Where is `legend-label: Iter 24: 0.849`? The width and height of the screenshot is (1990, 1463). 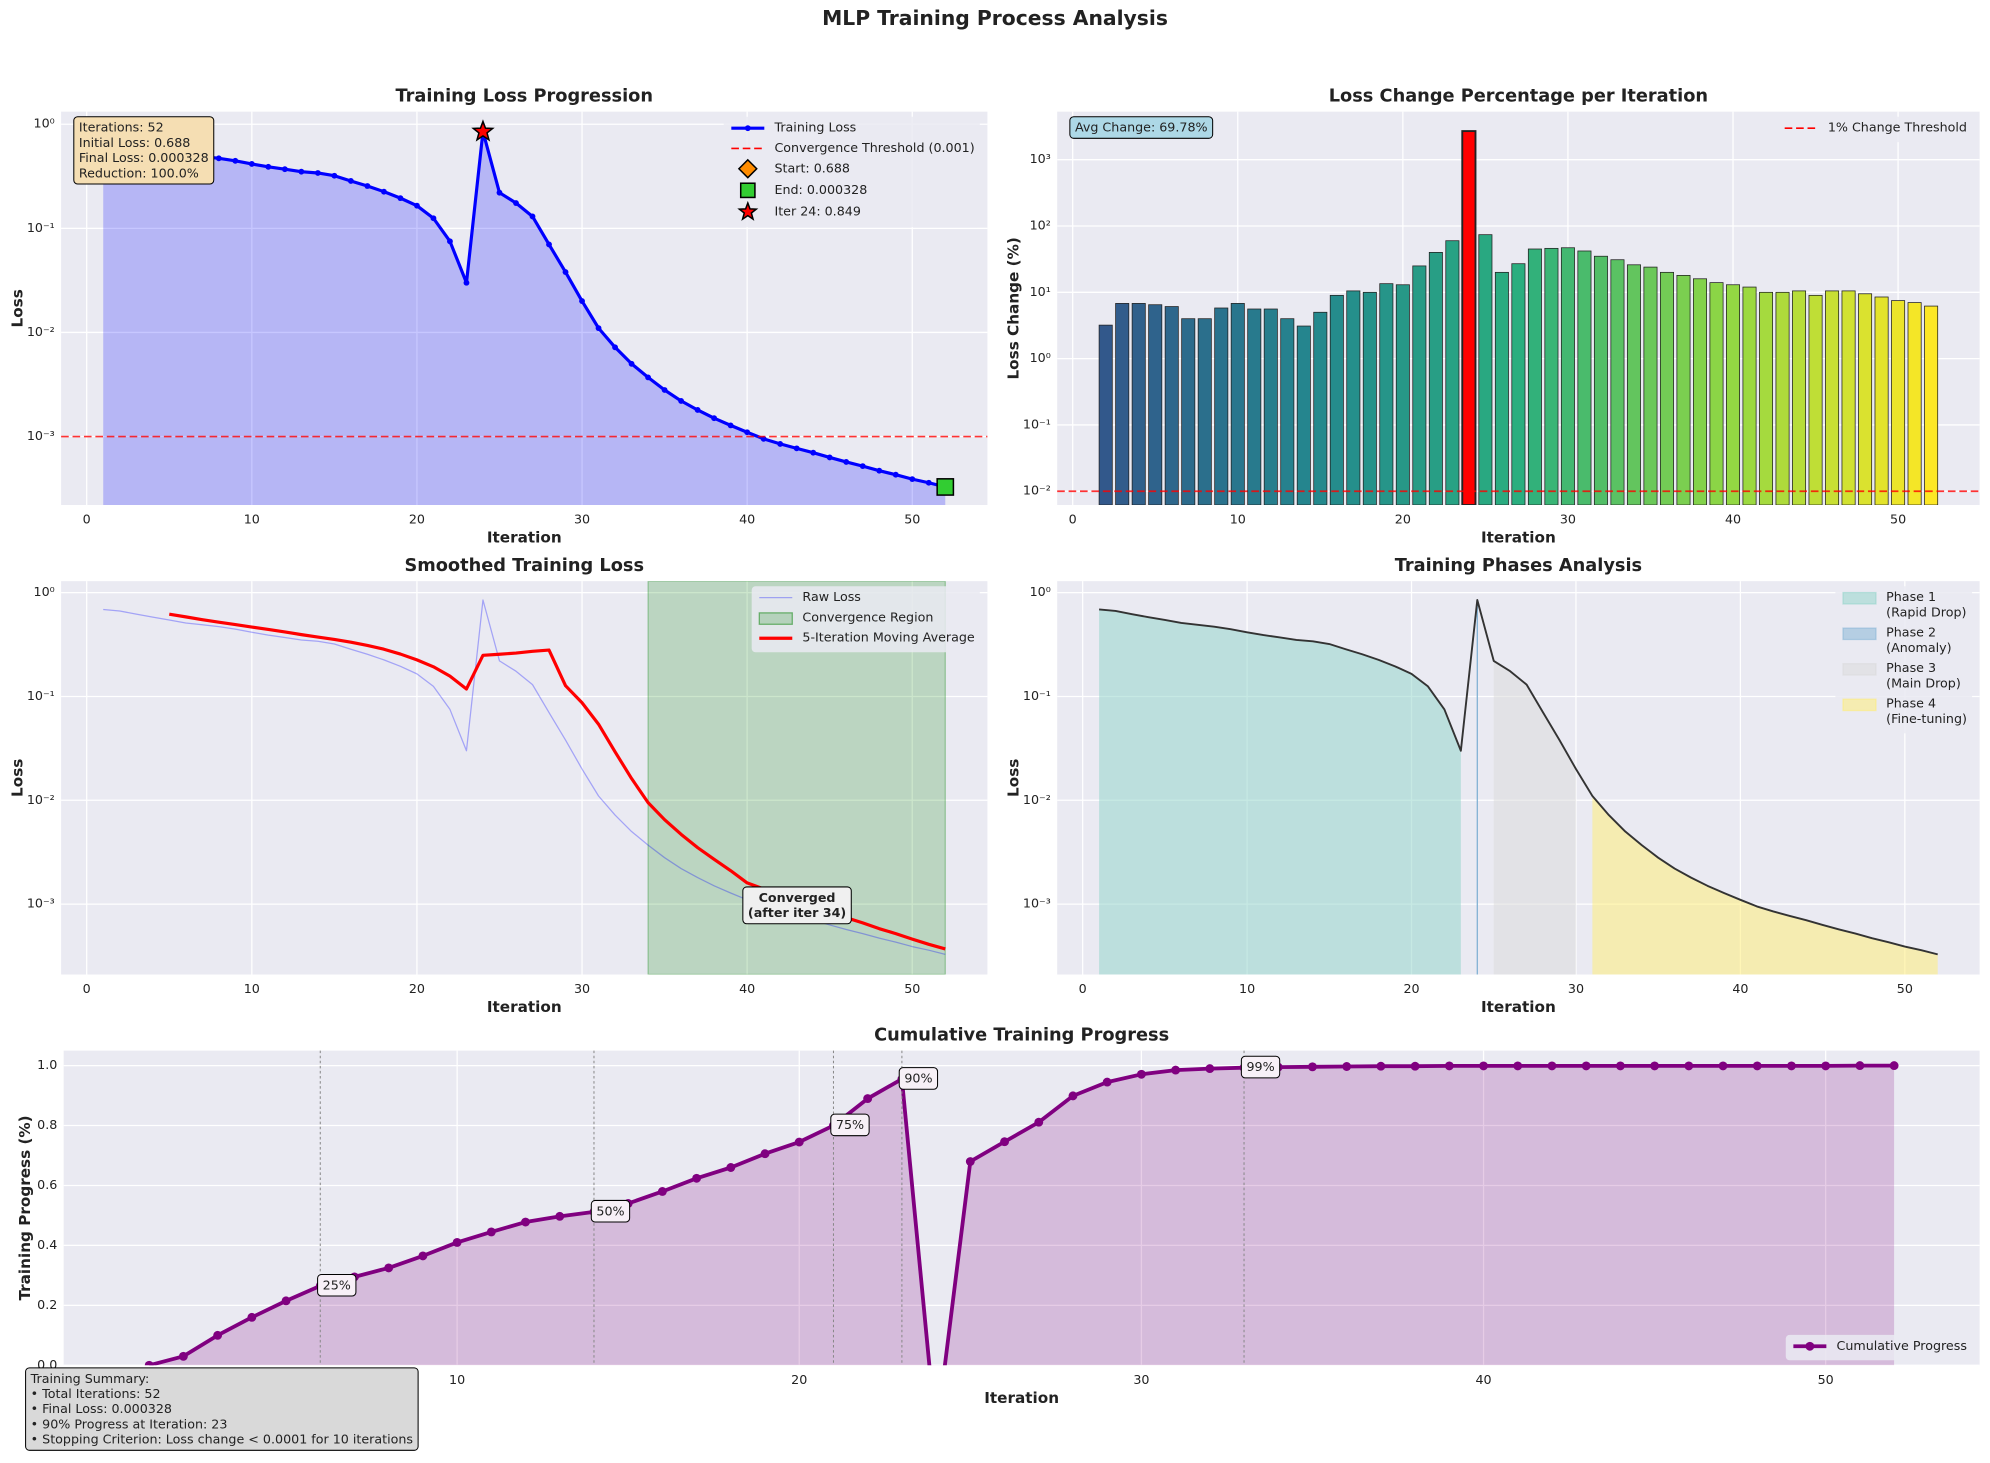 legend-label: Iter 24: 0.849 is located at coordinates (817, 210).